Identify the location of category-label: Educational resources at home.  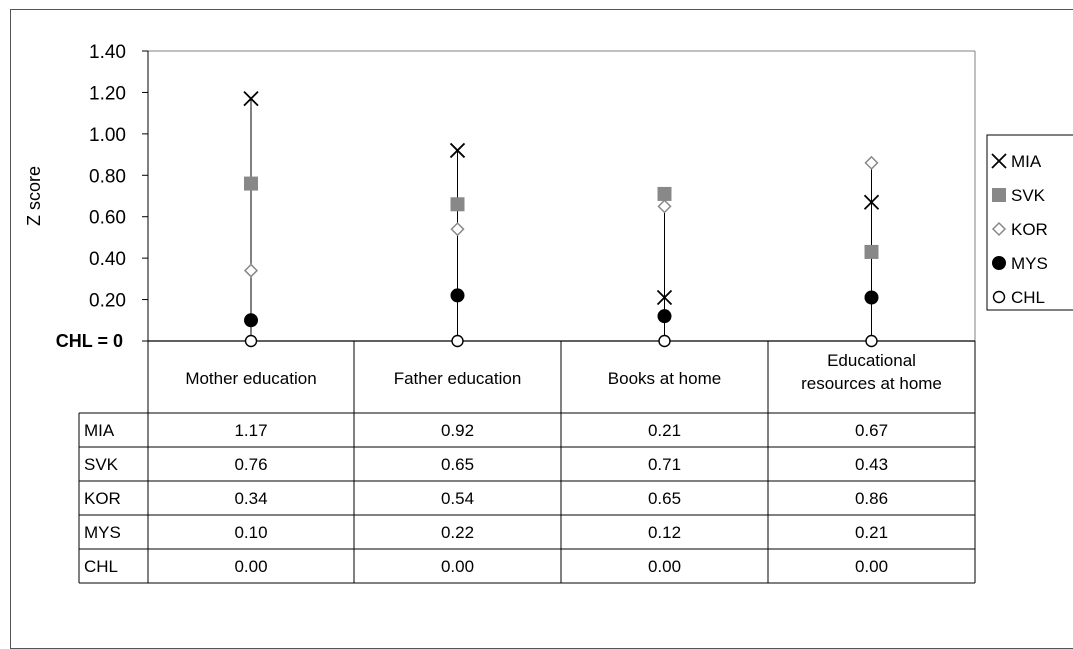
(871, 372).